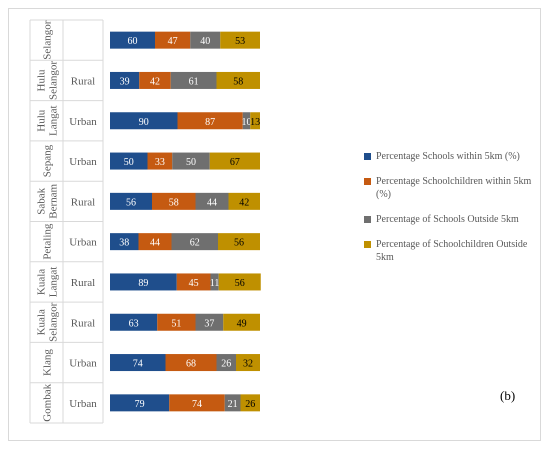 The height and width of the screenshot is (451, 550). I want to click on legend-label: Percentage Schoolchildren within 5km (%), so click(454, 188).